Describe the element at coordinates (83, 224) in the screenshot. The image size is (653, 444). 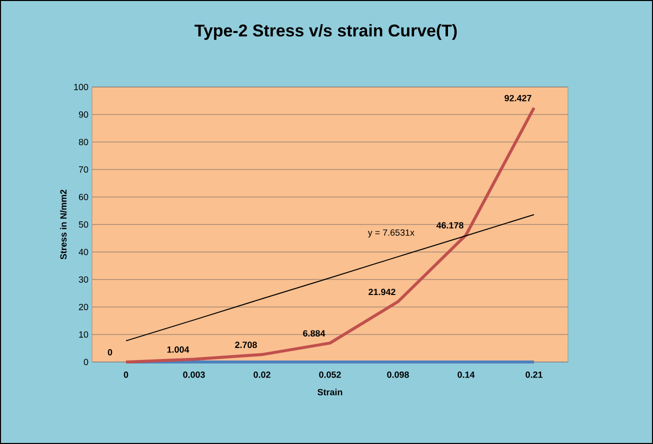
I see `y-tick-label: 50` at that location.